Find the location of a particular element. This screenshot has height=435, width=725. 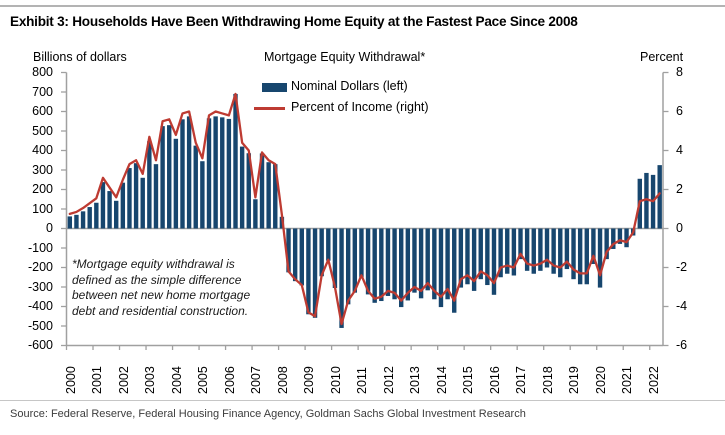

y-left-tick-label: 700 is located at coordinates (42, 91).